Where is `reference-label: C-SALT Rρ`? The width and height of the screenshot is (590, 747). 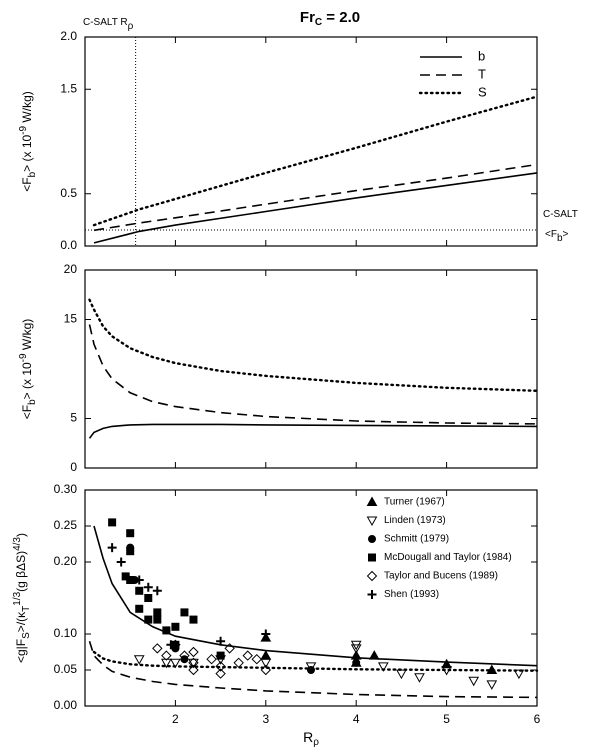
reference-label: C-SALT Rρ is located at coordinates (108, 24).